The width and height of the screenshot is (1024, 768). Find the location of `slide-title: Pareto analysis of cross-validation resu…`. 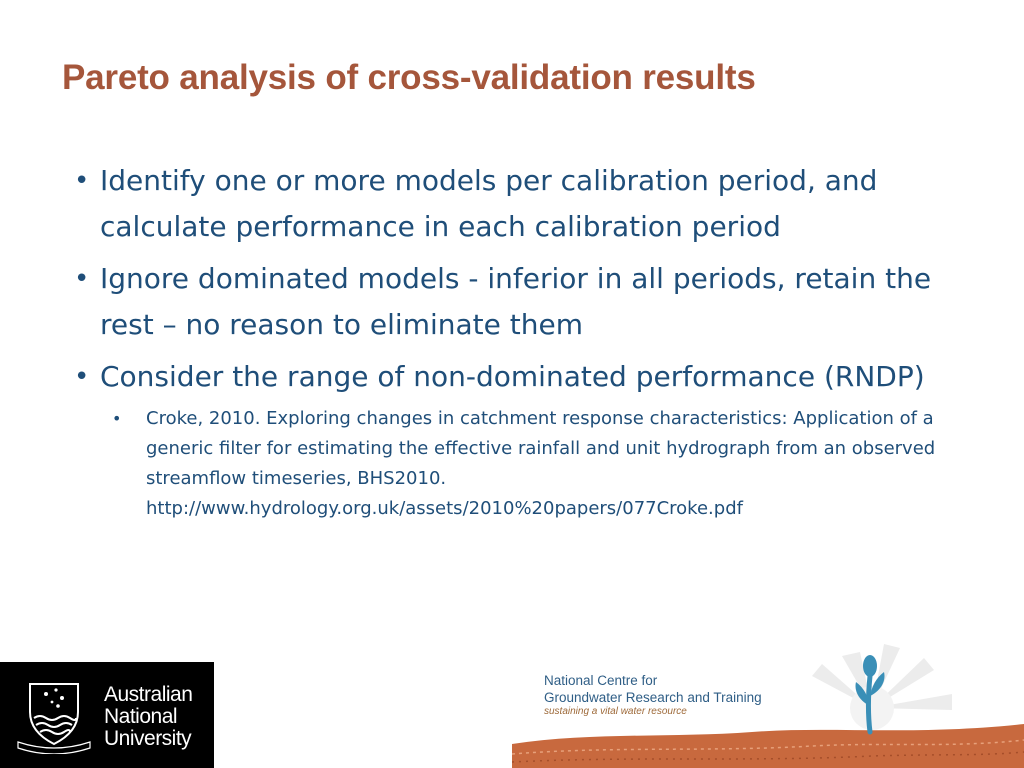

slide-title: Pareto analysis of cross-validation resu… is located at coordinates (409, 77).